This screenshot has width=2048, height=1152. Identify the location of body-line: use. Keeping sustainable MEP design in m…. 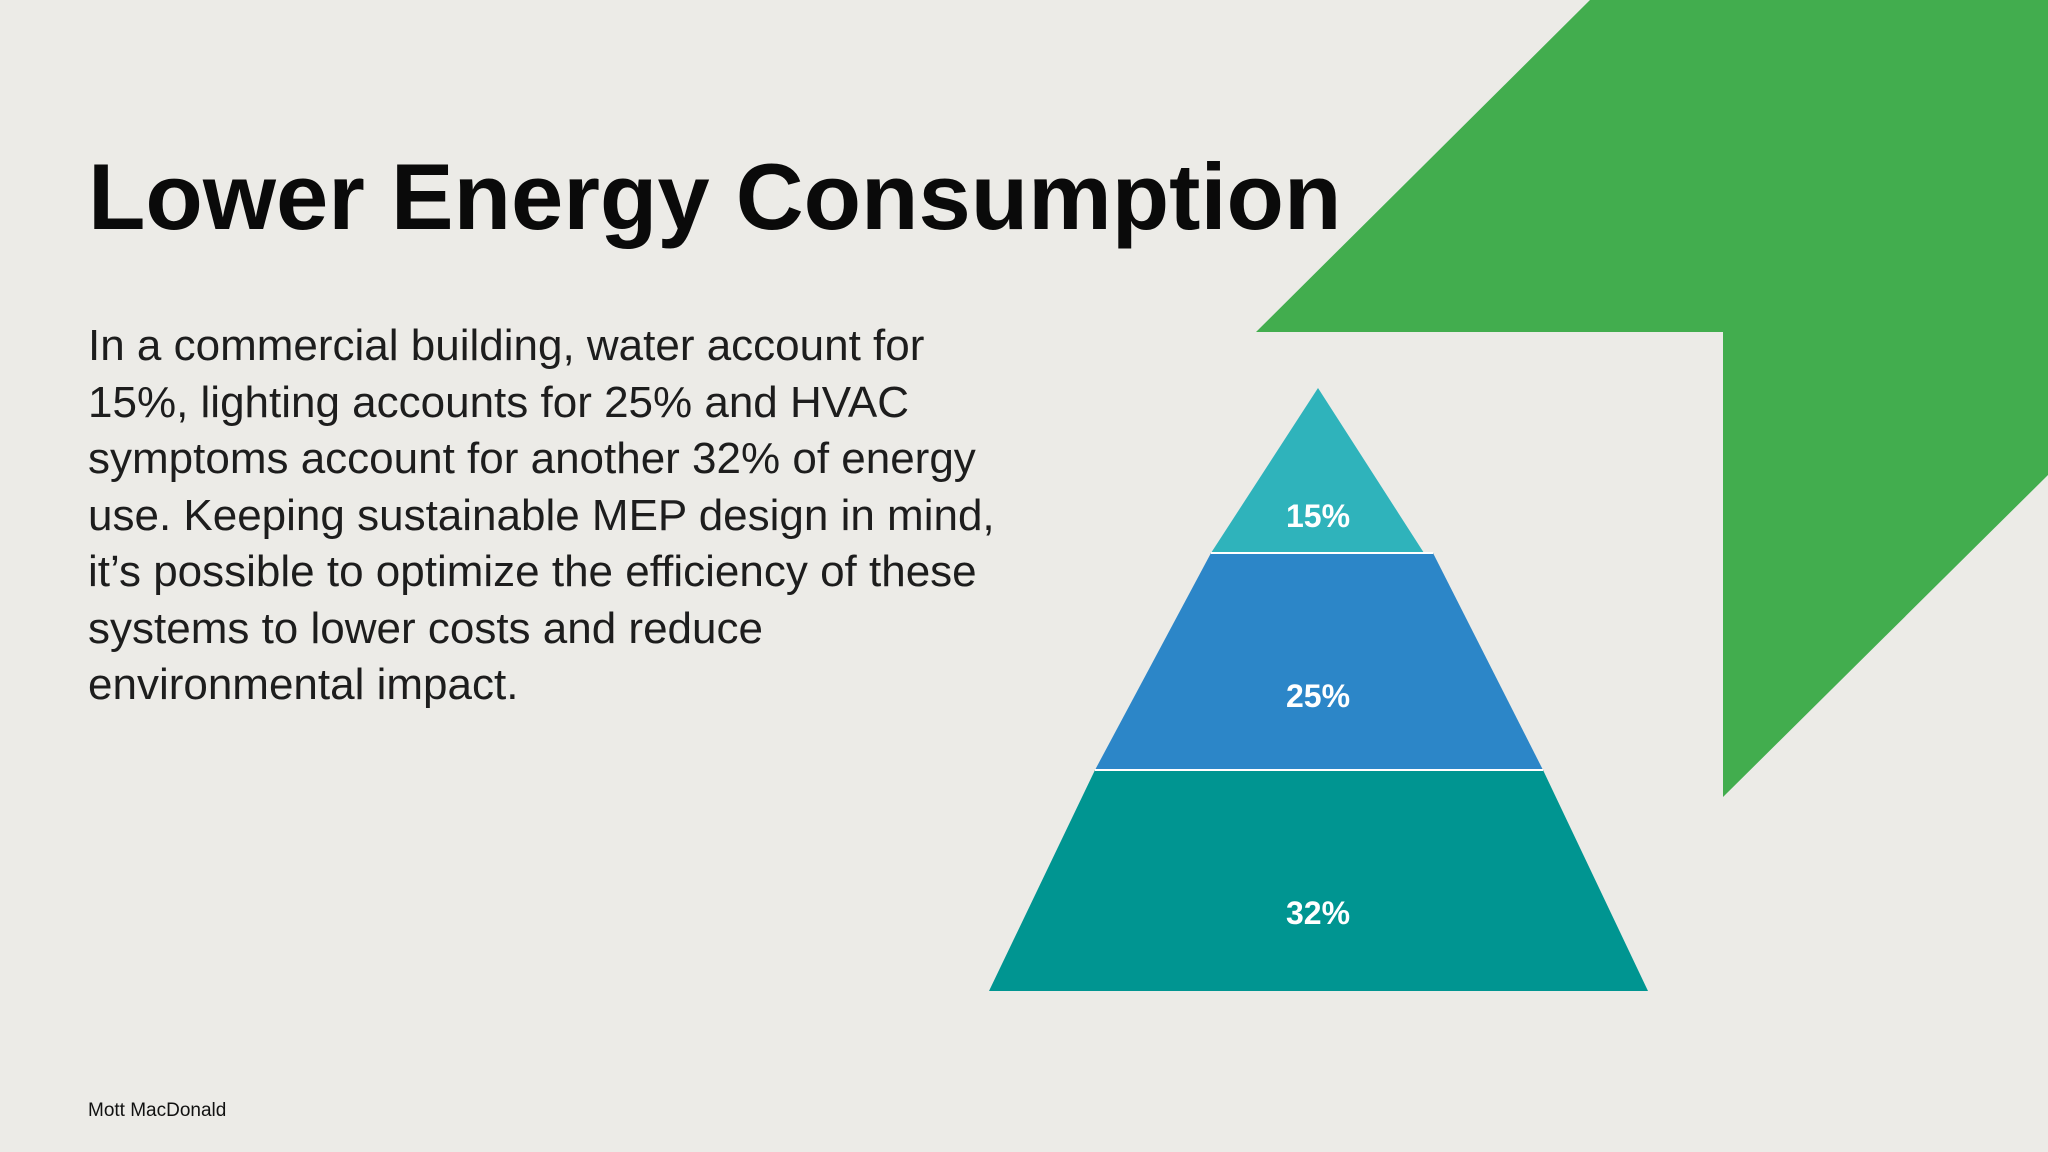
(541, 515).